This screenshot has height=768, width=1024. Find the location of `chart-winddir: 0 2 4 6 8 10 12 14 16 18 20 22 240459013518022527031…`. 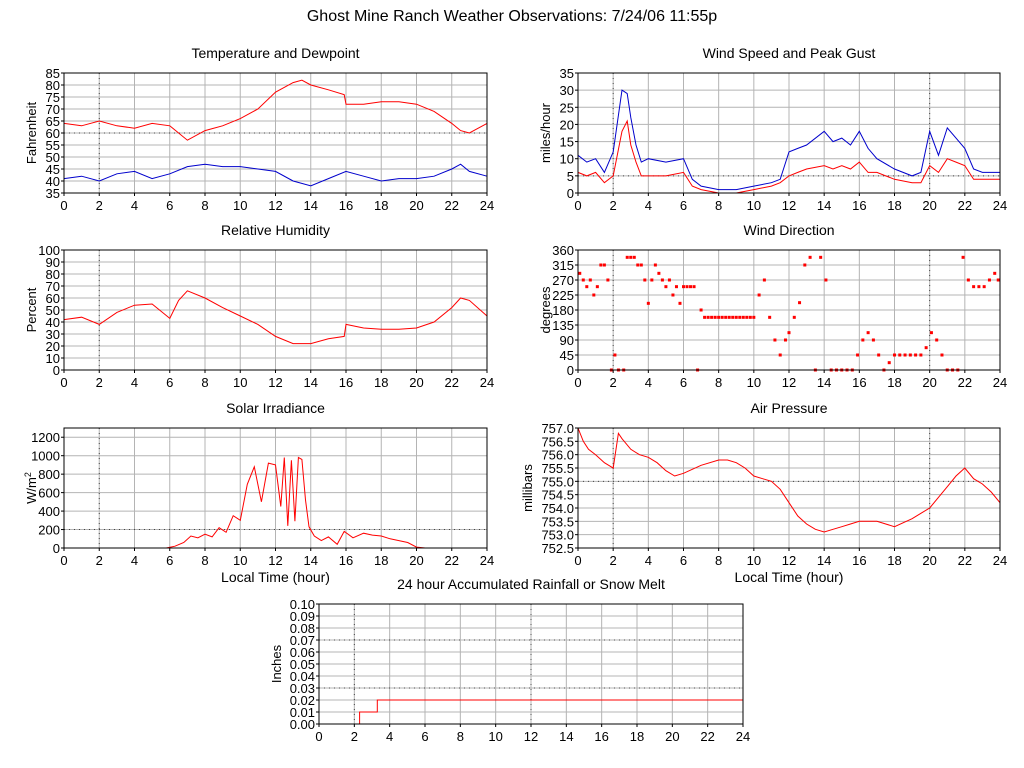

chart-winddir: 0 2 4 6 8 10 12 14 16 18 20 22 240459013518022527031… is located at coordinates (772, 306).